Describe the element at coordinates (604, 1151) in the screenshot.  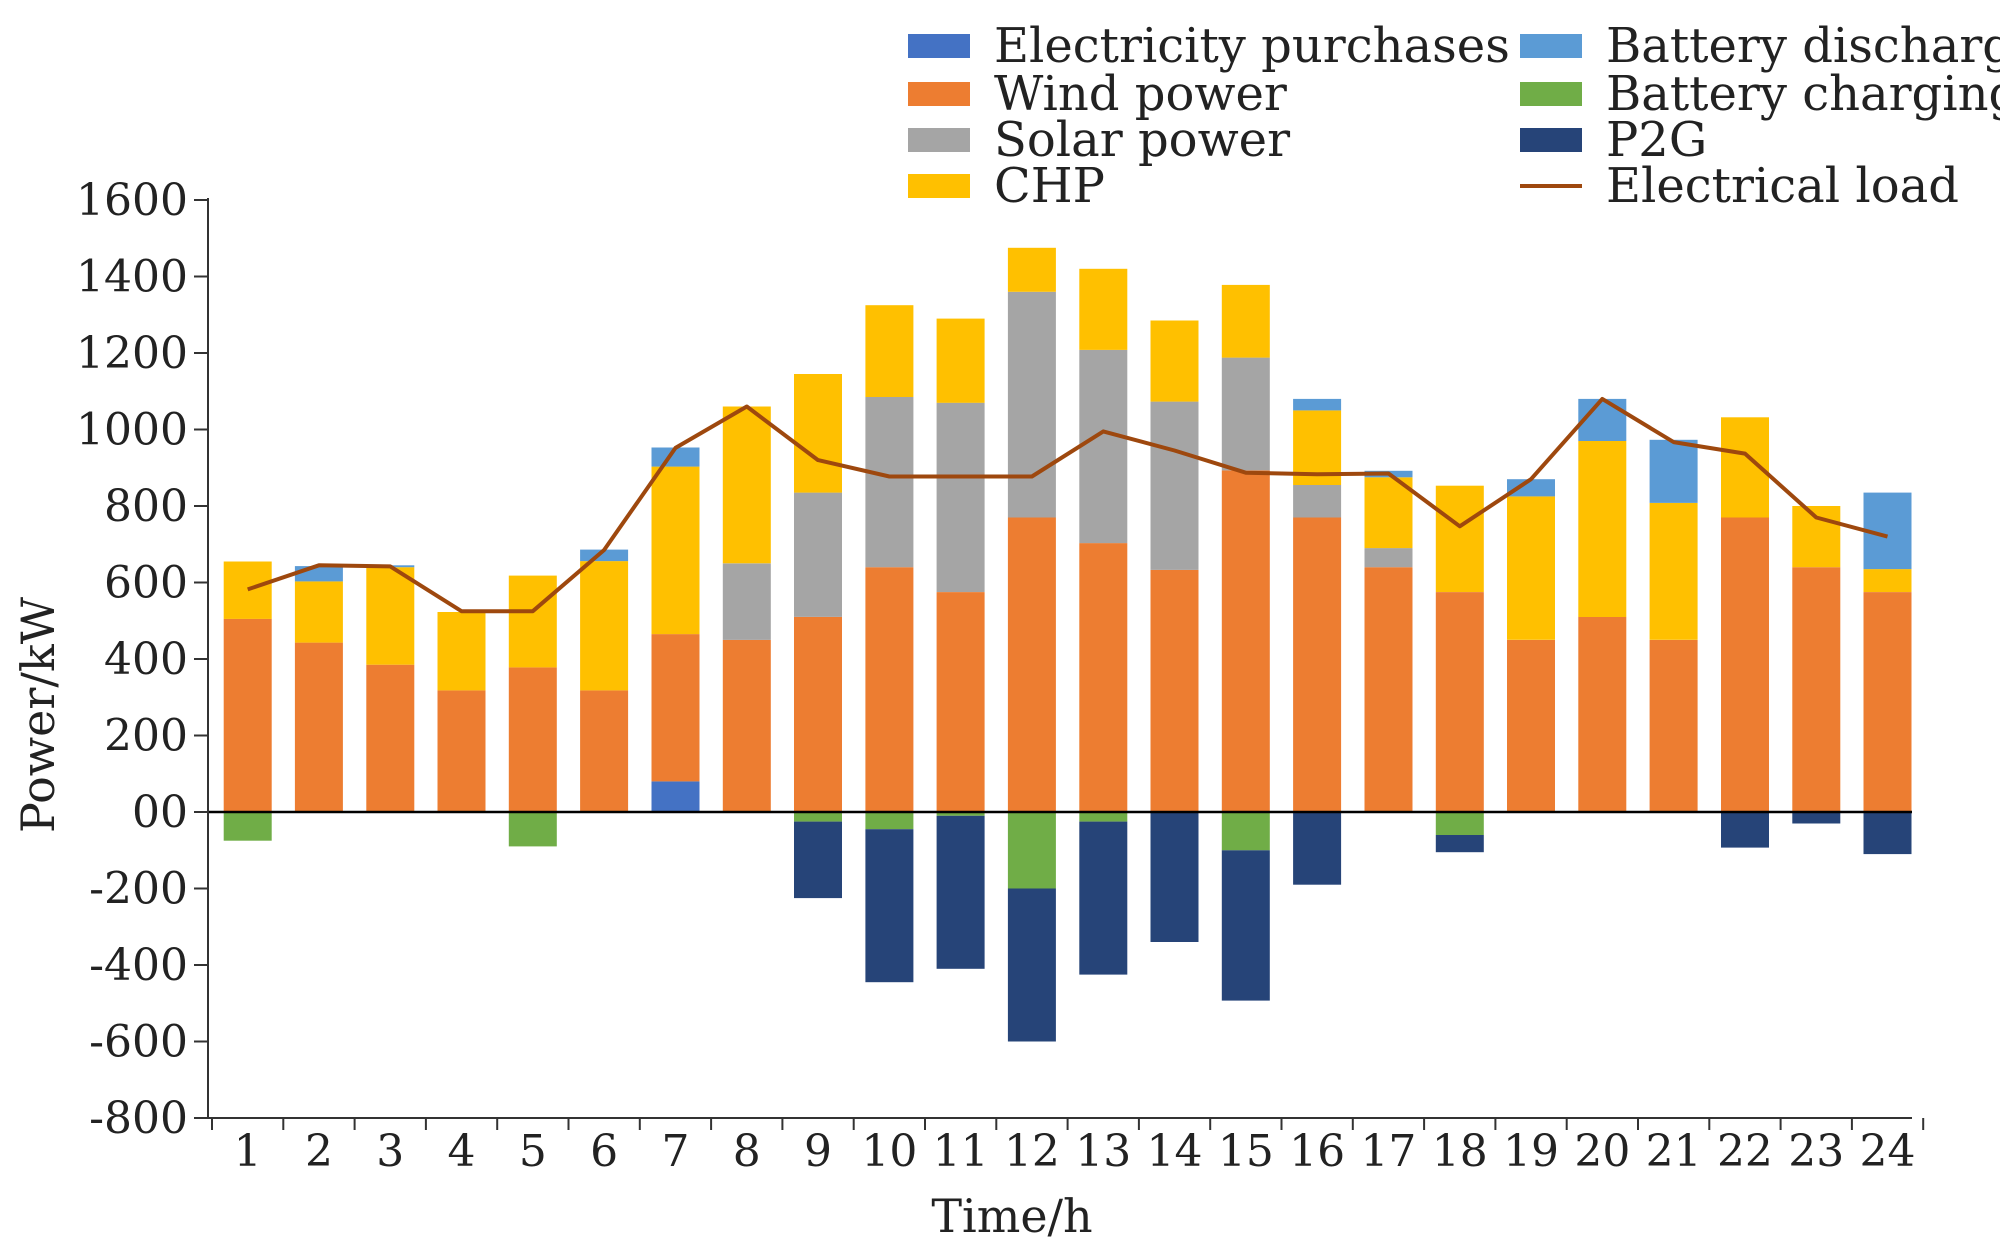
I see `x-tick-label: 6` at that location.